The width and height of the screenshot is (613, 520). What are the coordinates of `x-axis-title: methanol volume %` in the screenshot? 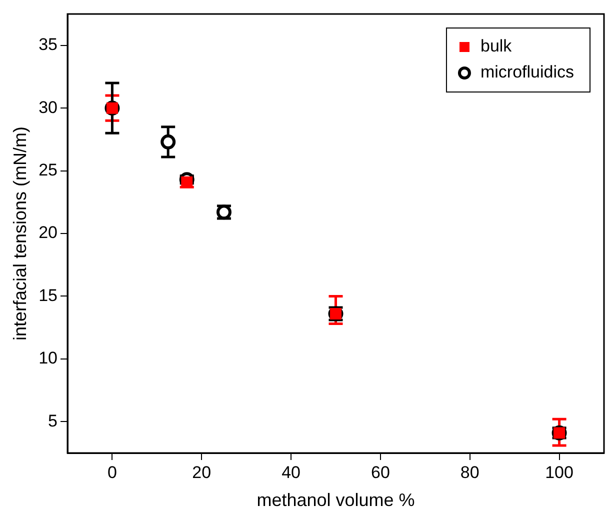 It's located at (335, 500).